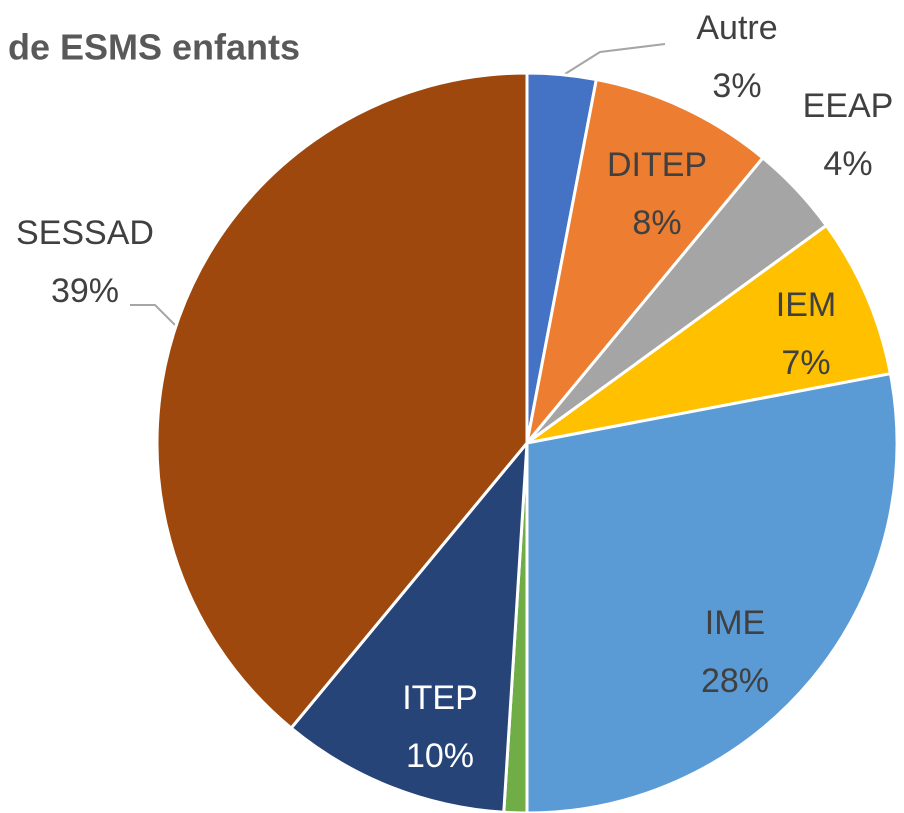 Image resolution: width=904 pixels, height=813 pixels. What do you see at coordinates (85, 291) in the screenshot?
I see `value-label: 39%` at bounding box center [85, 291].